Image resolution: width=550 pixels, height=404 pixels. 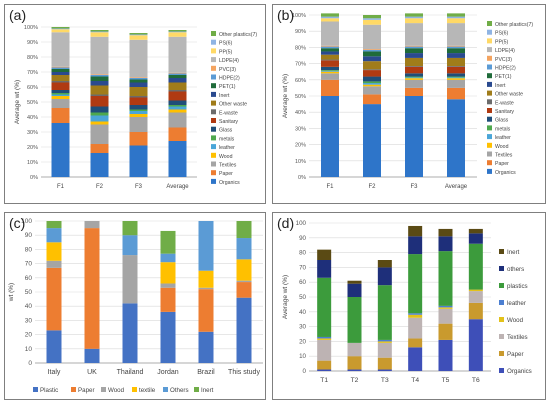 What do you see at coordinates (17, 223) in the screenshot?
I see `panel-c-label: (c)` at bounding box center [17, 223].